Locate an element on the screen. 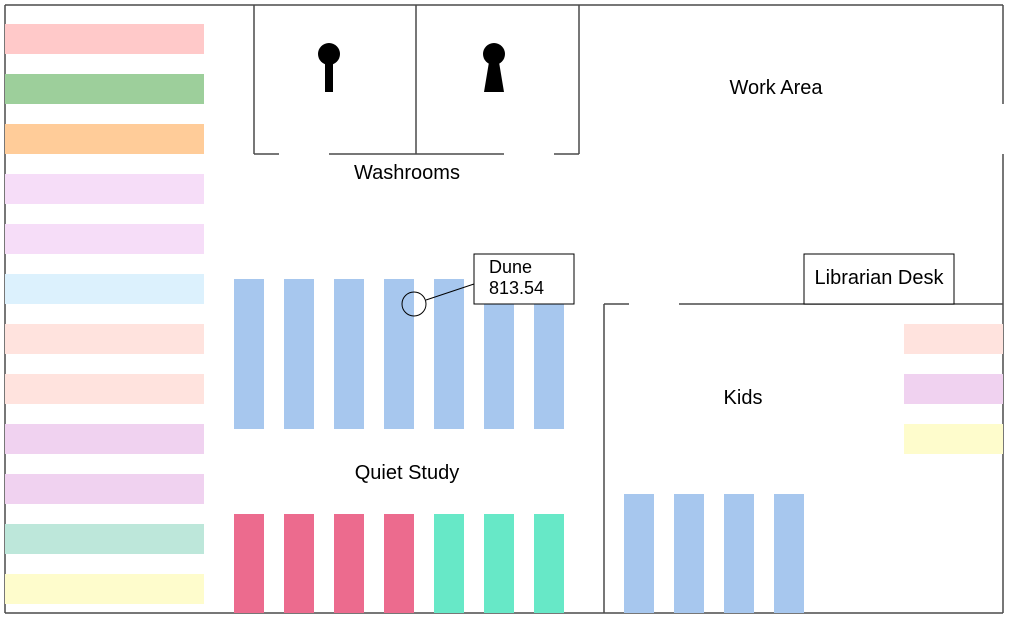  kids-shelves is located at coordinates (714, 553).